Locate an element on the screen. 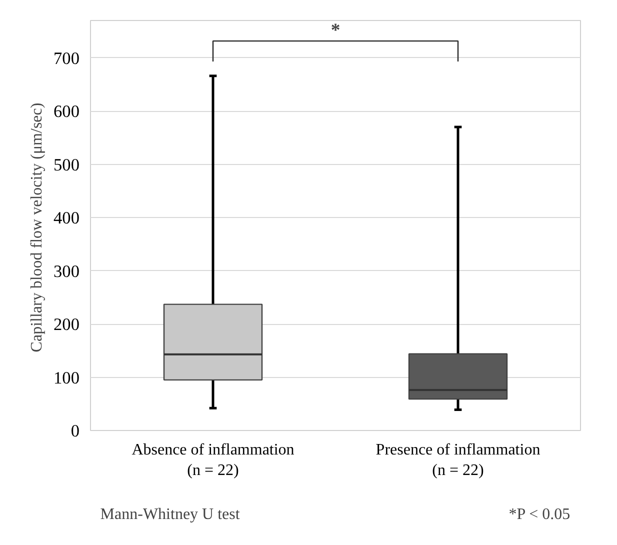 The height and width of the screenshot is (545, 617). y-tick-label: 100 is located at coordinates (67, 378).